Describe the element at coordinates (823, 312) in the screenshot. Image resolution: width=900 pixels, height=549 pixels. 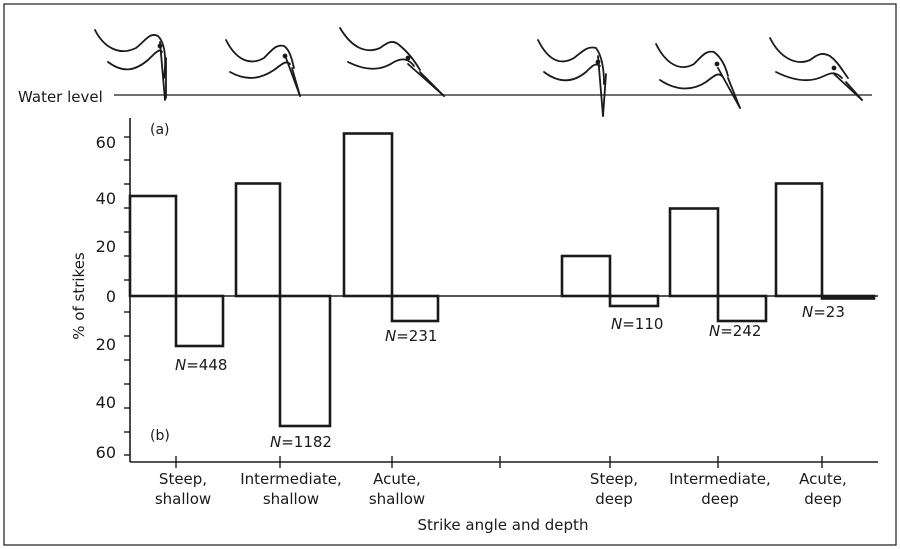
I see `n-label: N=23` at that location.